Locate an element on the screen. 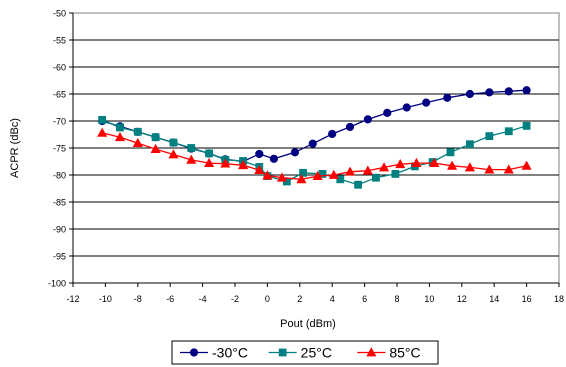 The width and height of the screenshot is (566, 367). x-axis-label: Pout (dBm) is located at coordinates (308, 324).